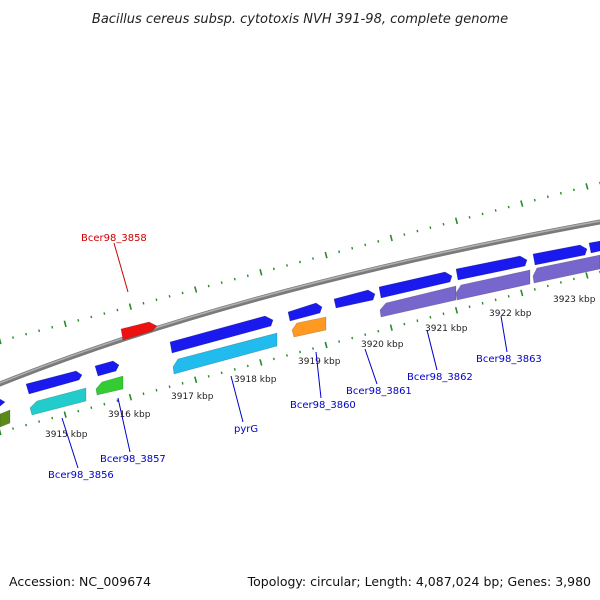  What do you see at coordinates (80, 581) in the screenshot?
I see `accession-text: Accession: NC_009674` at bounding box center [80, 581].